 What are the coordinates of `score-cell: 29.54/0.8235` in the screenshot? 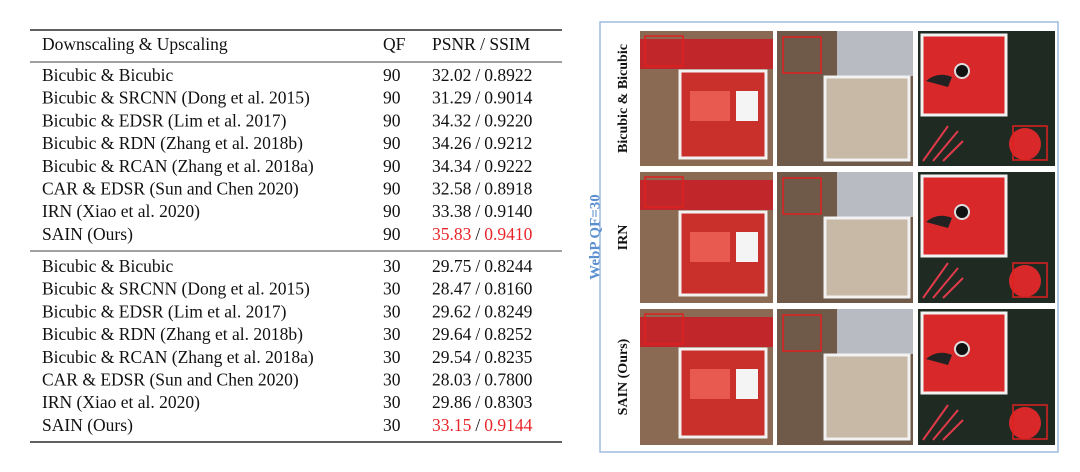 It's located at (482, 357).